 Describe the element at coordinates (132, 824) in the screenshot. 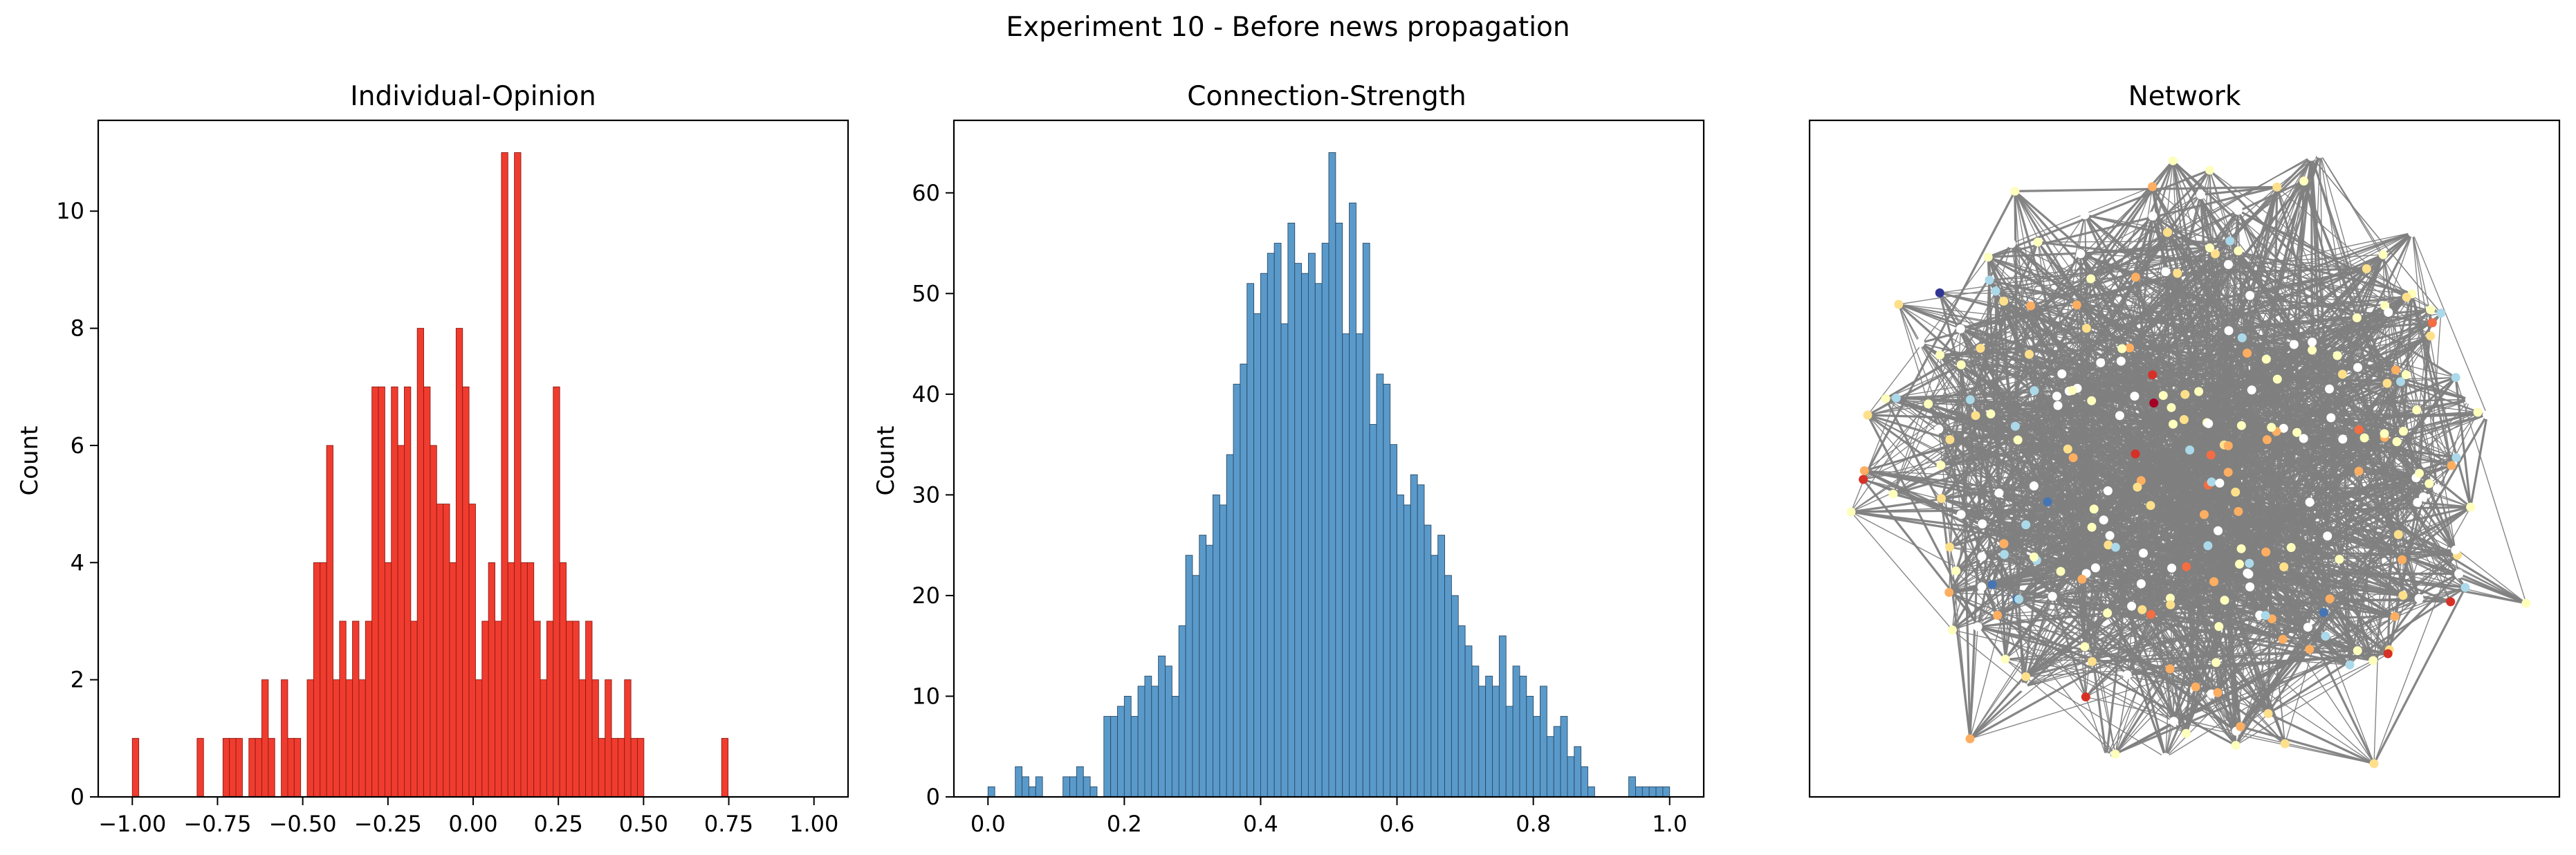

I see `opinion-x-tick-label: −1.00` at that location.